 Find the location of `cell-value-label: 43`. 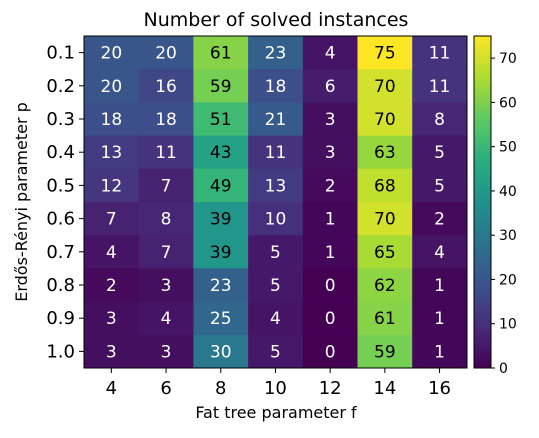

cell-value-label: 43 is located at coordinates (221, 153).